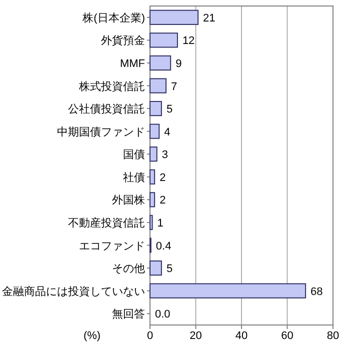 Image resolution: width=345 pixels, height=345 pixels. I want to click on y-tick-label: エコファンド, so click(112, 246).